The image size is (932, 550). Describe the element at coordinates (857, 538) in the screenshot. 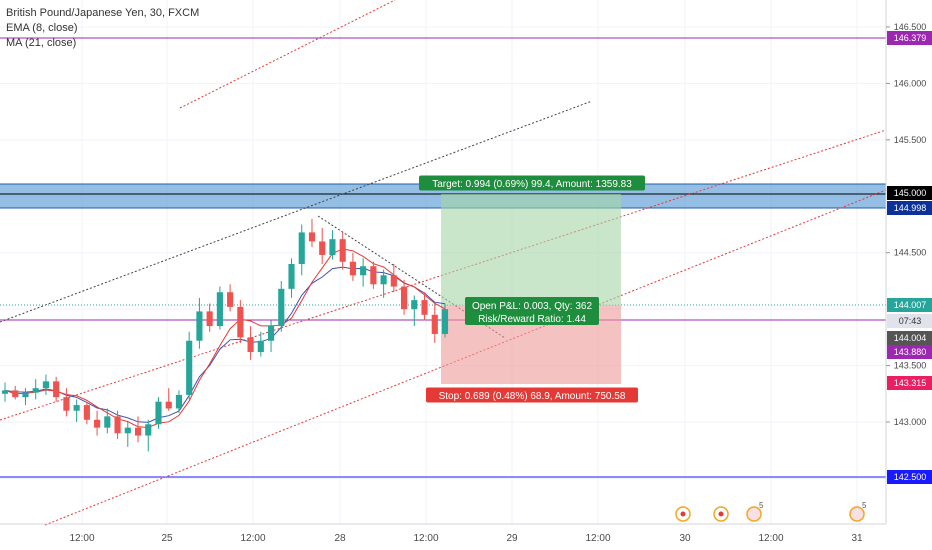

I see `time-tick-label: 31` at that location.